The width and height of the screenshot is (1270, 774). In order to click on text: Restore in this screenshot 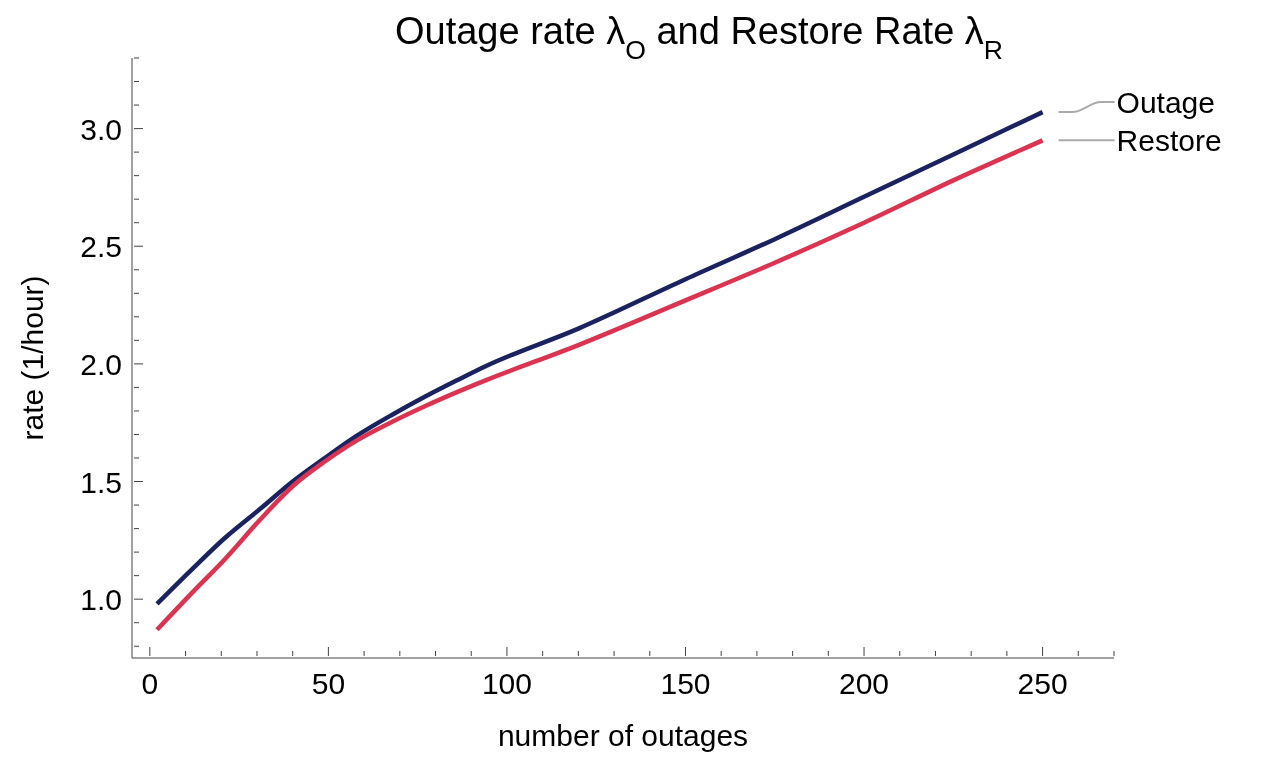, I will do `click(1169, 141)`.